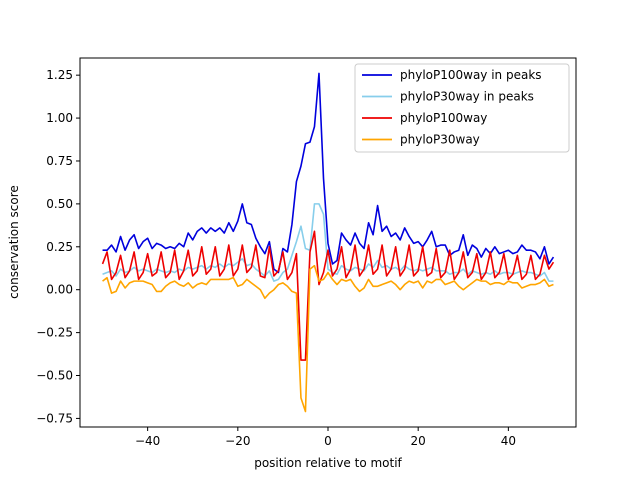 This screenshot has width=640, height=480. I want to click on legend-box, so click(462, 108).